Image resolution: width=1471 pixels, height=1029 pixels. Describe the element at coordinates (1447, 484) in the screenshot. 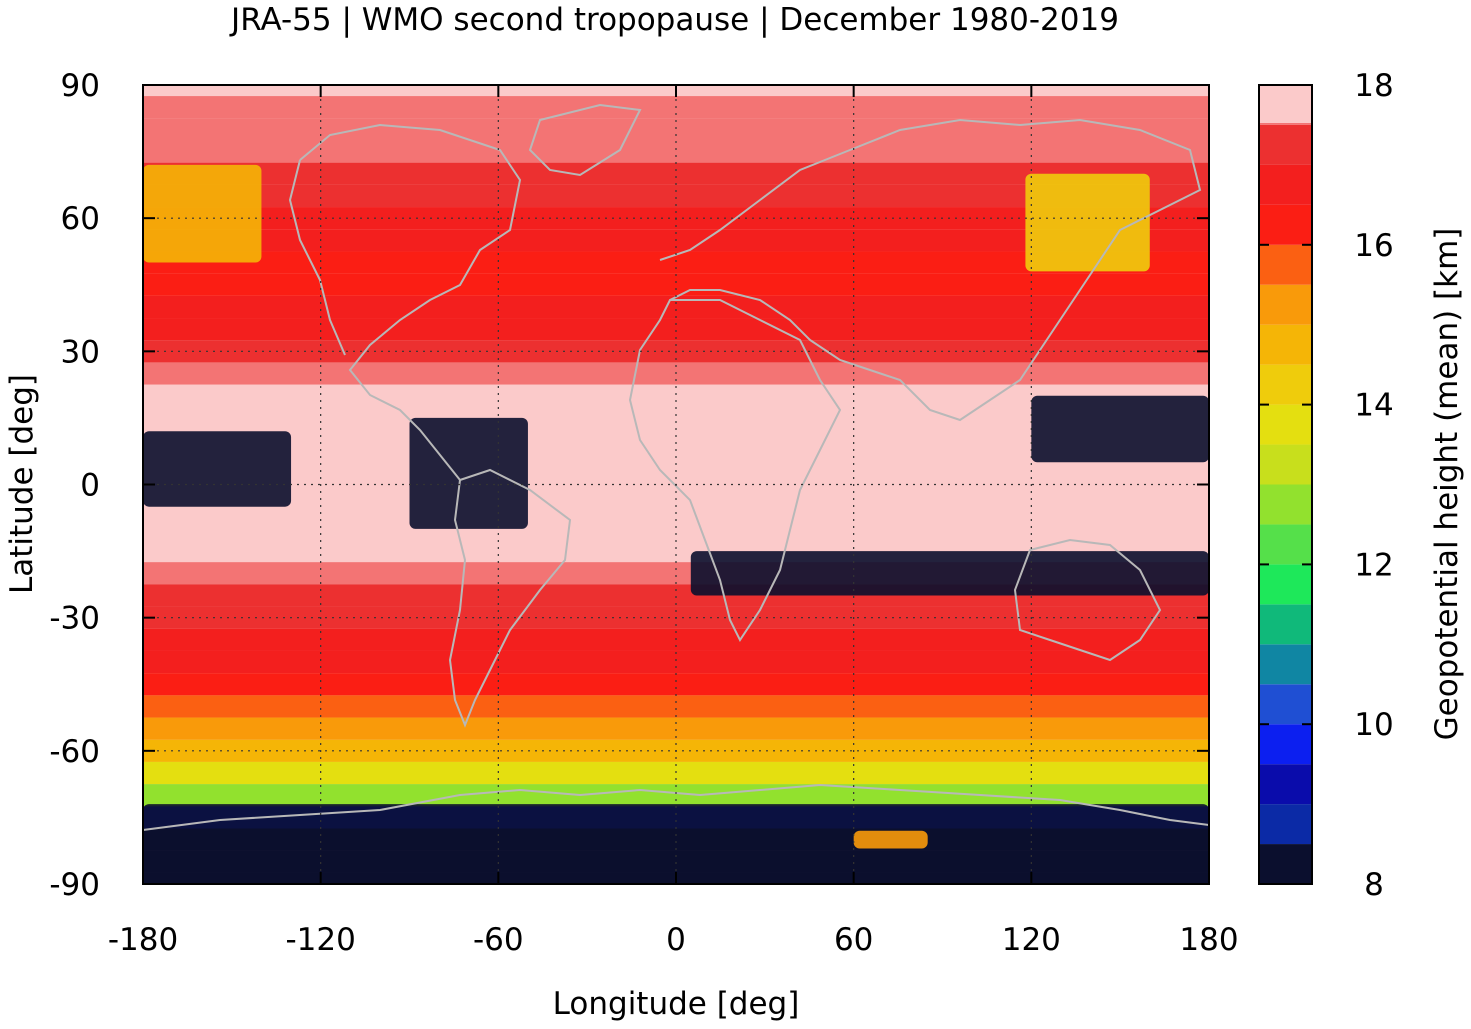

I see `colorbar-label: Geopotential height (mean) [km]` at that location.